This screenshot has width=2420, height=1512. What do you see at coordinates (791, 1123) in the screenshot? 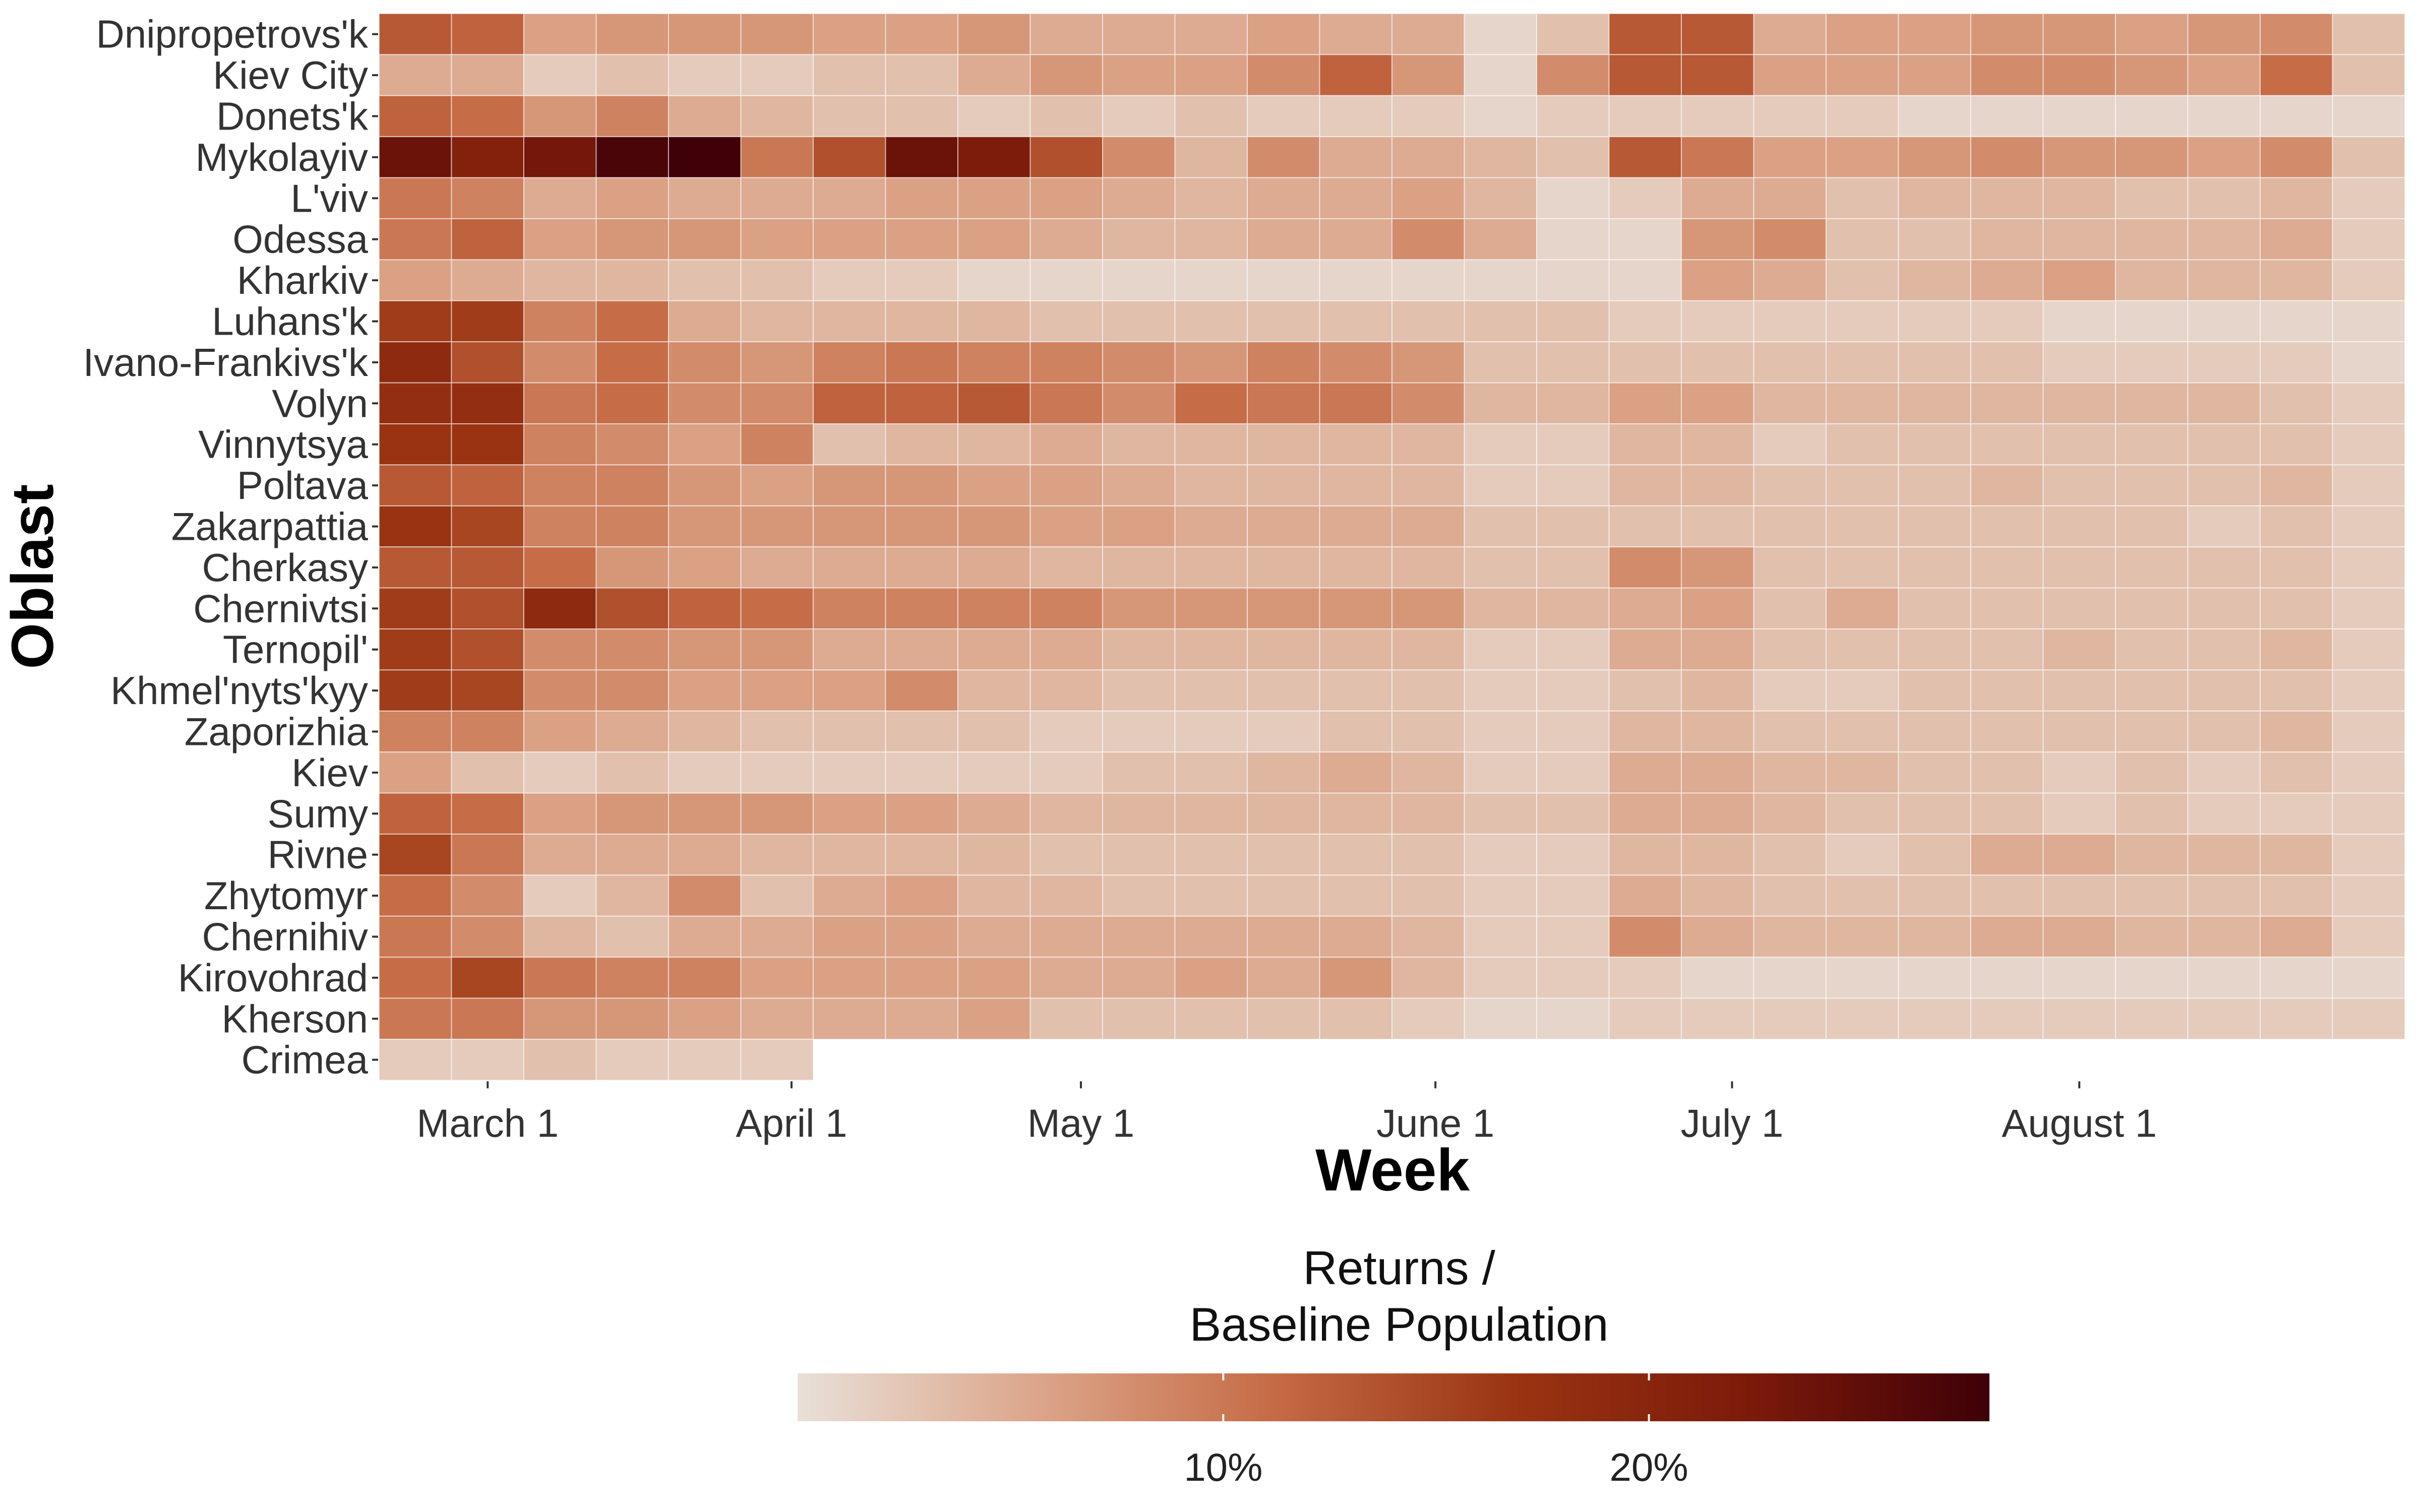
I see `week-tick-label: April 1` at bounding box center [791, 1123].